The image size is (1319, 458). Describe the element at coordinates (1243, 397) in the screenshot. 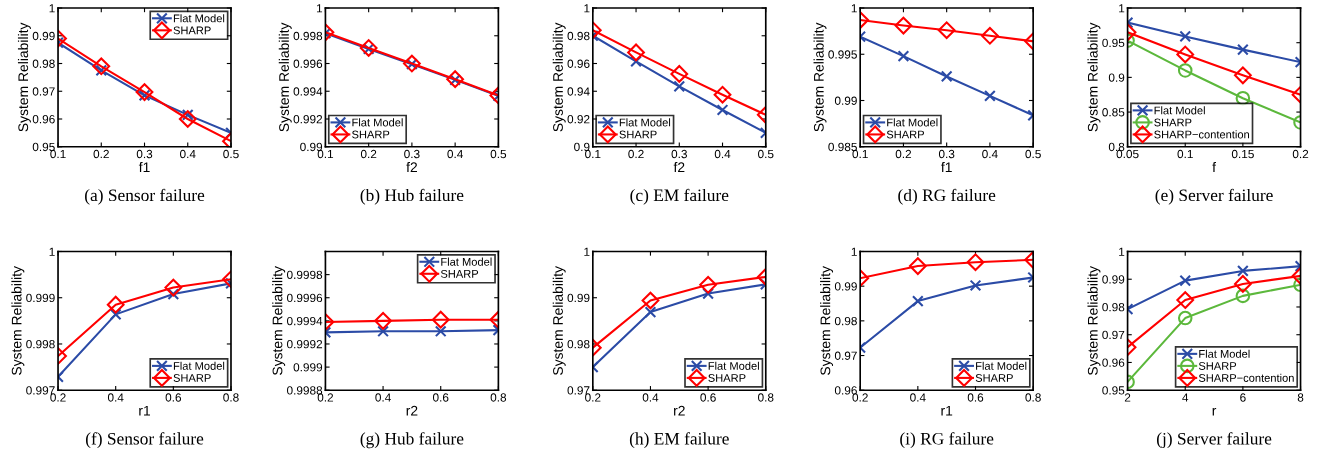

I see `x-tick-label: 6` at that location.